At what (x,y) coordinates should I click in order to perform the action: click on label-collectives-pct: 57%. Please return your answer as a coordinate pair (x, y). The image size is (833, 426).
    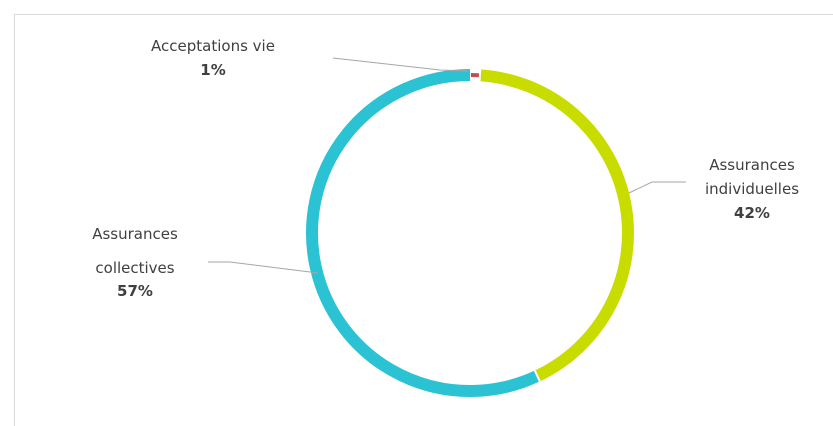
    Looking at the image, I should click on (135, 291).